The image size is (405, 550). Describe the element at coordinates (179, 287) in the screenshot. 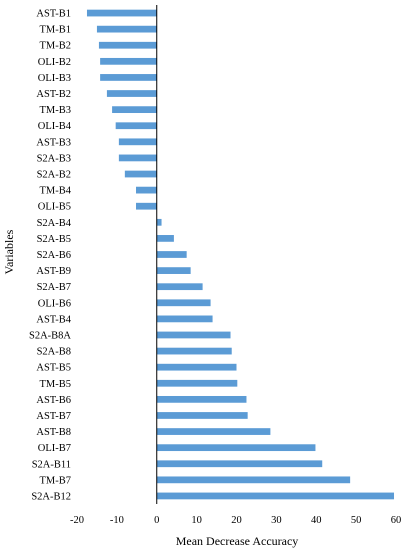

I see `bar-s2a-b7` at that location.